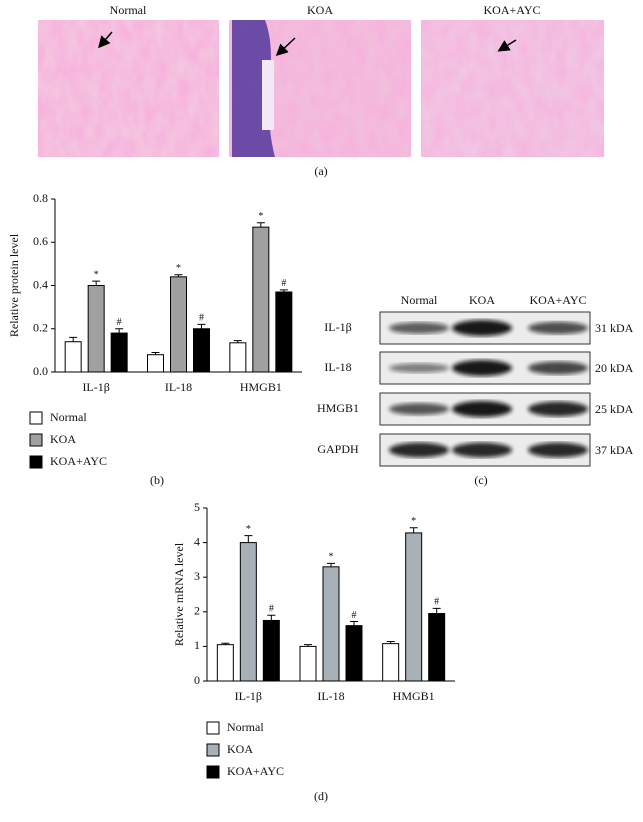  Describe the element at coordinates (320, 10) in the screenshot. I see `panel-label: KOA` at that location.